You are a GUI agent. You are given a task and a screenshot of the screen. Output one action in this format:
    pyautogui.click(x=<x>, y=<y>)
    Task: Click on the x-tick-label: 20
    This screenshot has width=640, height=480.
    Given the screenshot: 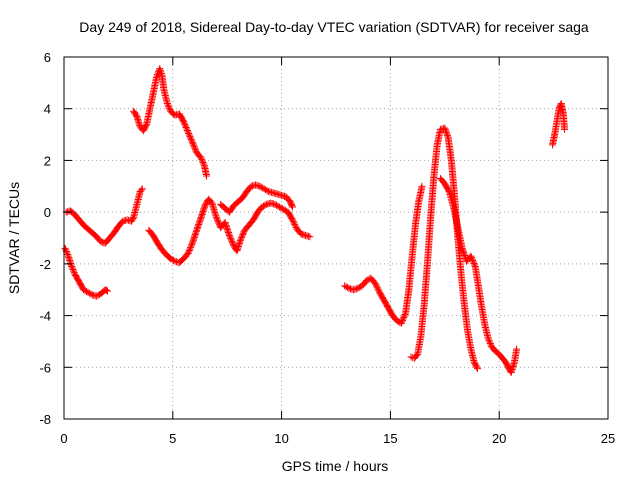 What is the action you would take?
    pyautogui.click(x=499, y=438)
    